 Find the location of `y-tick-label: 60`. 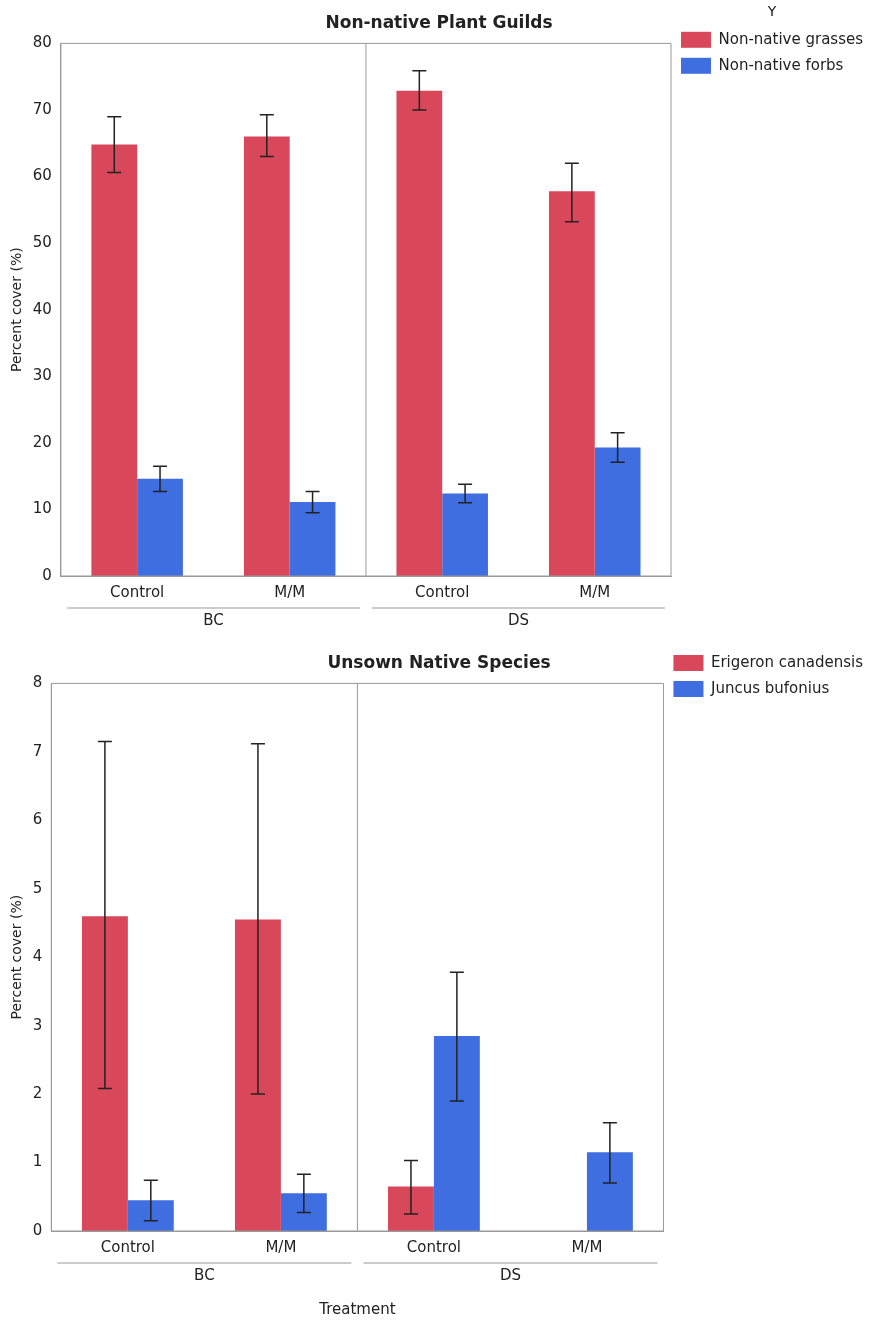

y-tick-label: 60 is located at coordinates (42, 175).